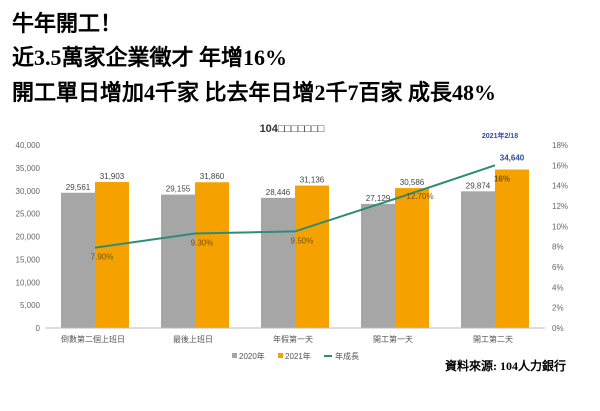 The height and width of the screenshot is (411, 600). I want to click on data-label-2021: 31,136, so click(312, 180).